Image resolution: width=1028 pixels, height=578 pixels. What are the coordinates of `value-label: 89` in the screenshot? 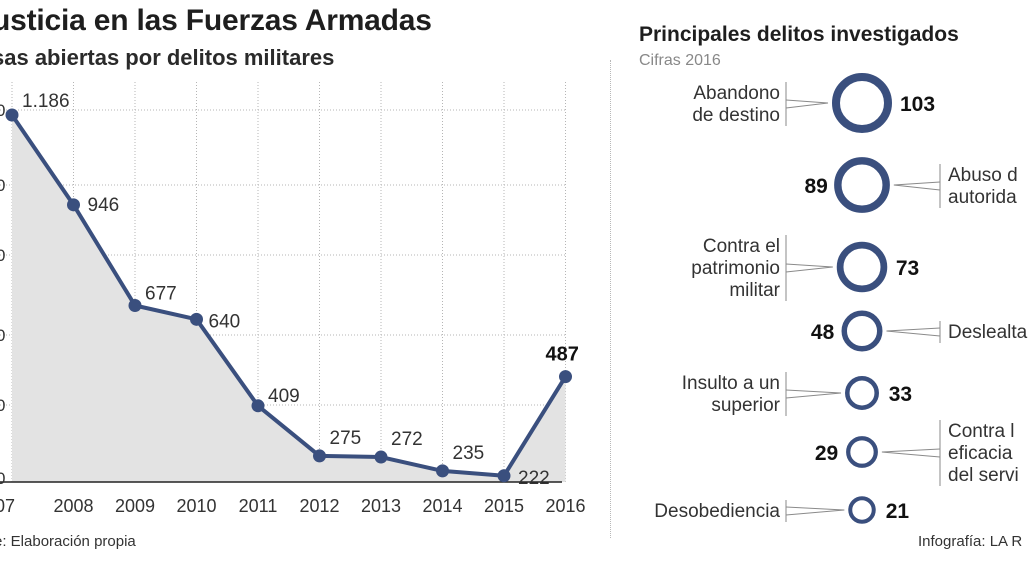 It's located at (815, 186).